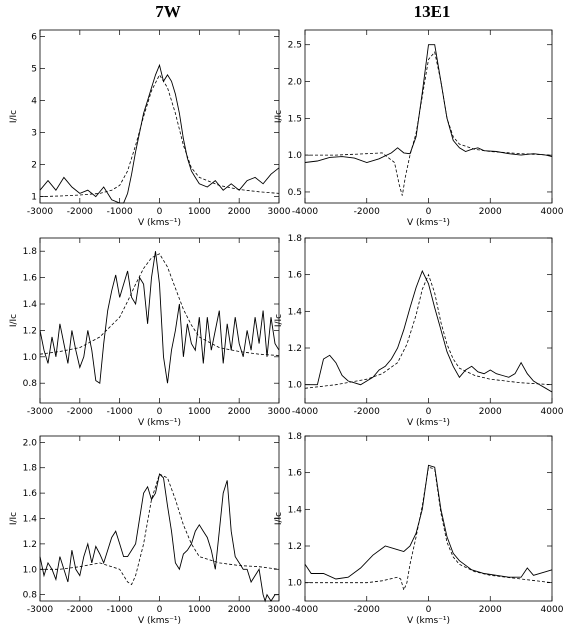 The image size is (570, 644). Describe the element at coordinates (34, 37) in the screenshot. I see `y-tick-label: 6` at that location.